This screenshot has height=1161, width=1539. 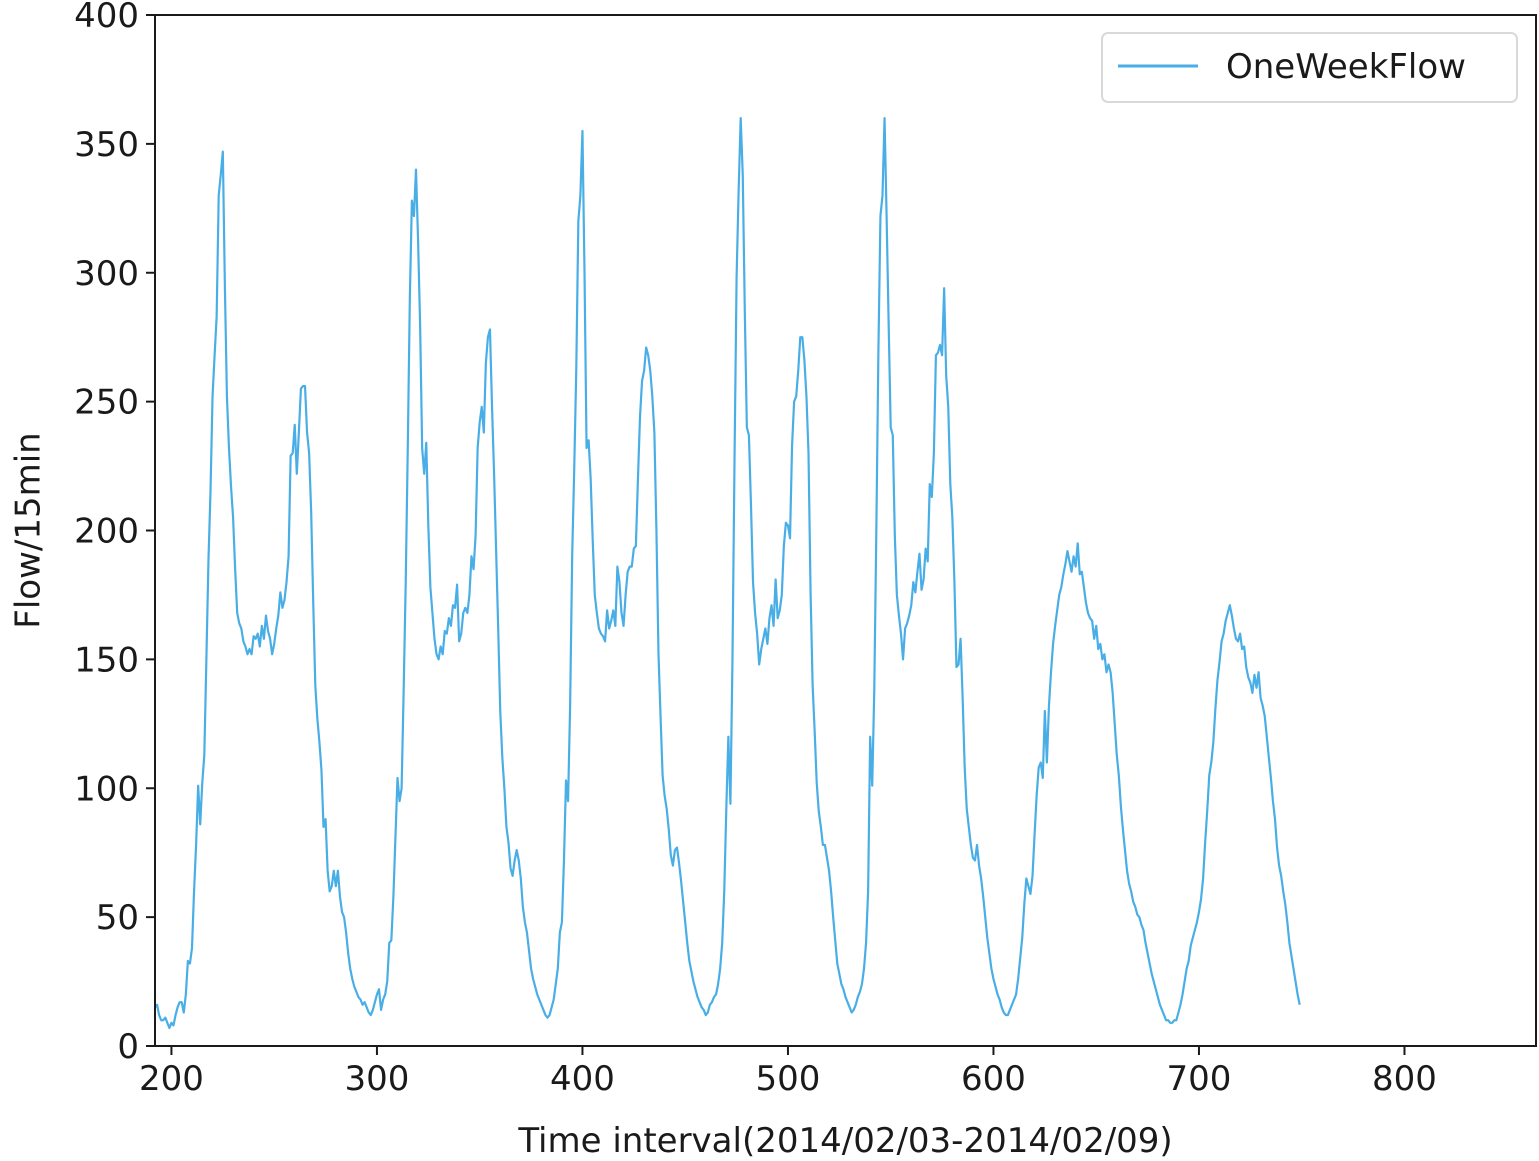 What do you see at coordinates (1346, 67) in the screenshot?
I see `legend-label-oneweekflow: OneWeekFlow` at bounding box center [1346, 67].